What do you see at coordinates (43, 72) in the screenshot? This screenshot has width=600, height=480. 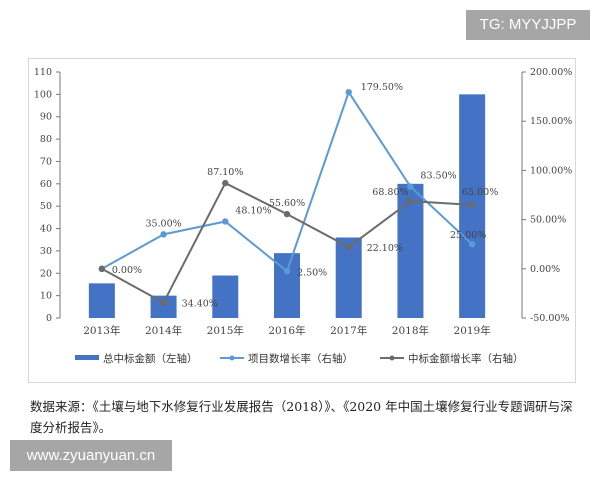 I see `left-axis-tick-label: 110` at bounding box center [43, 72].